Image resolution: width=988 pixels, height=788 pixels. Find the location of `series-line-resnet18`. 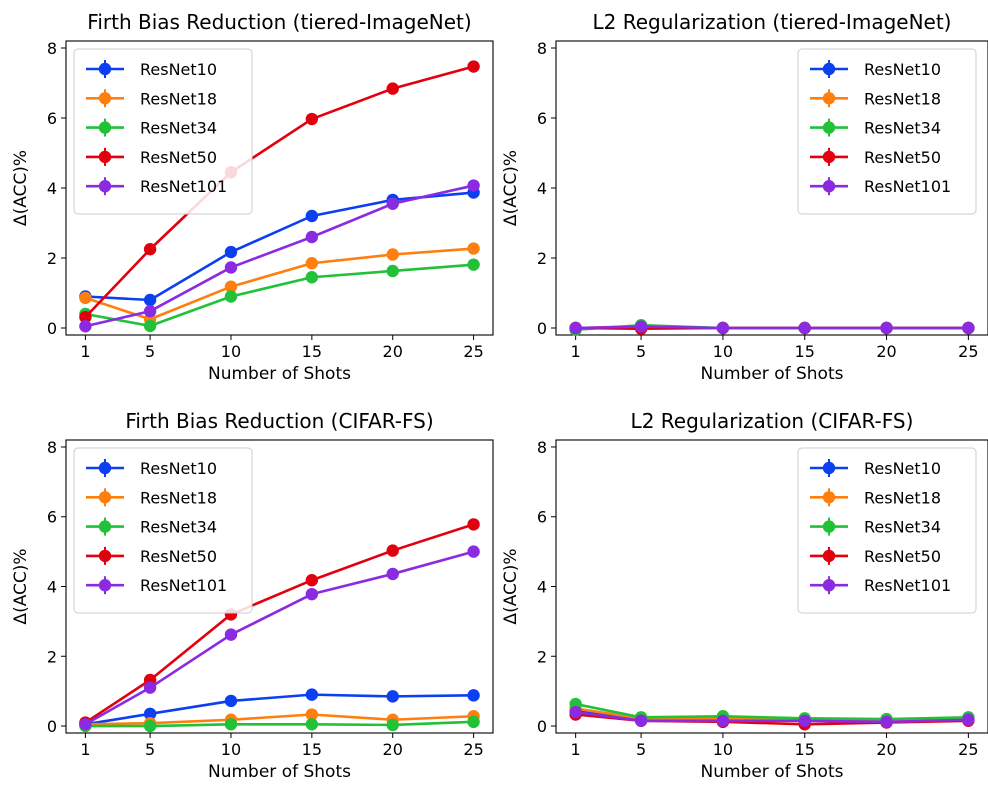

series-line-resnet18 is located at coordinates (279, 284).